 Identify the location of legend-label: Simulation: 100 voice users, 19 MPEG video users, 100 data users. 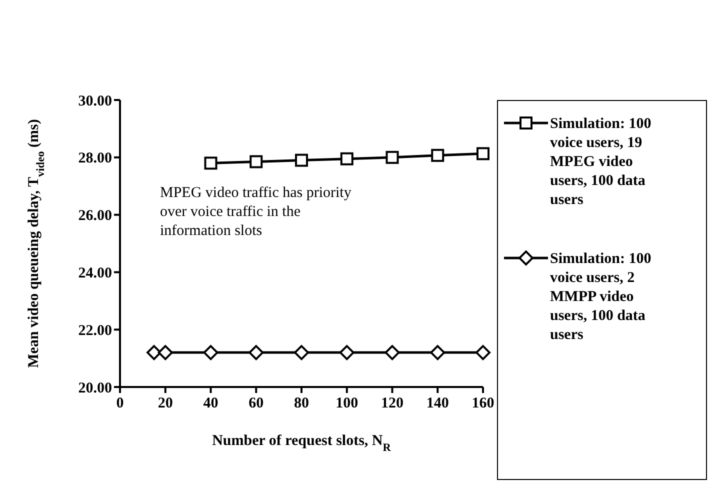
(601, 162).